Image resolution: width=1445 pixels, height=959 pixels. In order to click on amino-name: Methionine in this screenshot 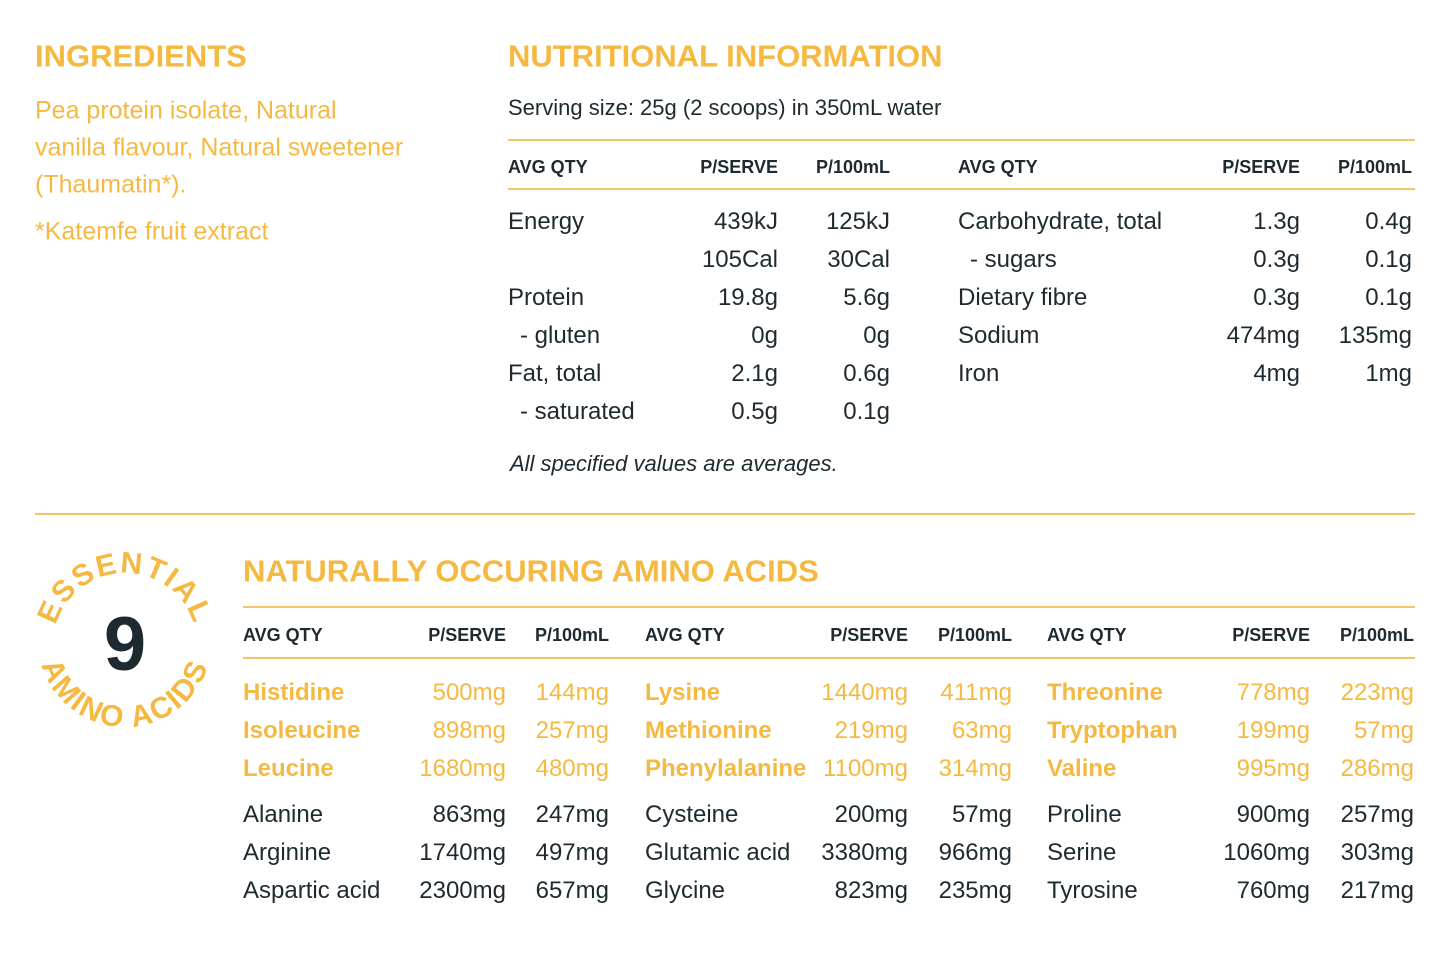, I will do `click(708, 730)`.